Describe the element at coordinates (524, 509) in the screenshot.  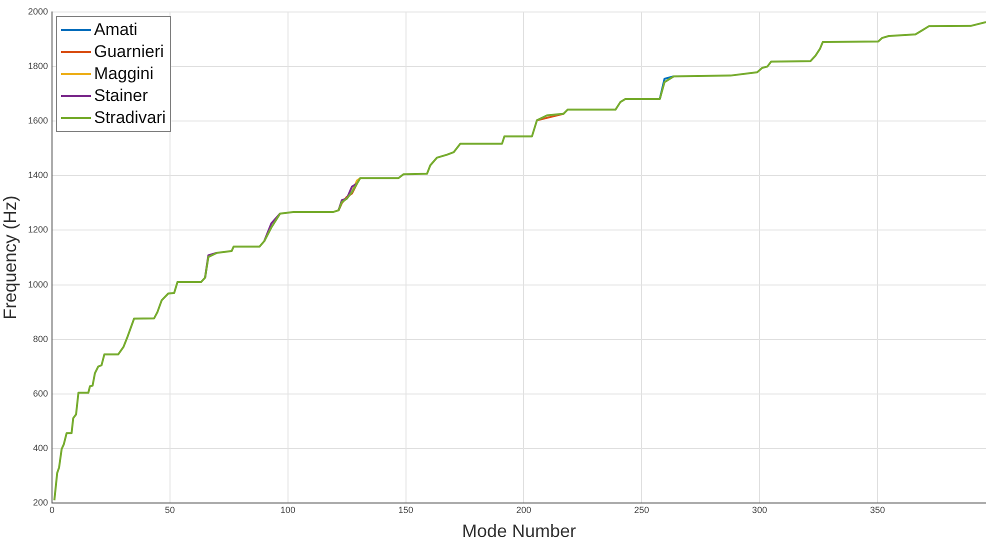
I see `x-tick-label: 200` at that location.